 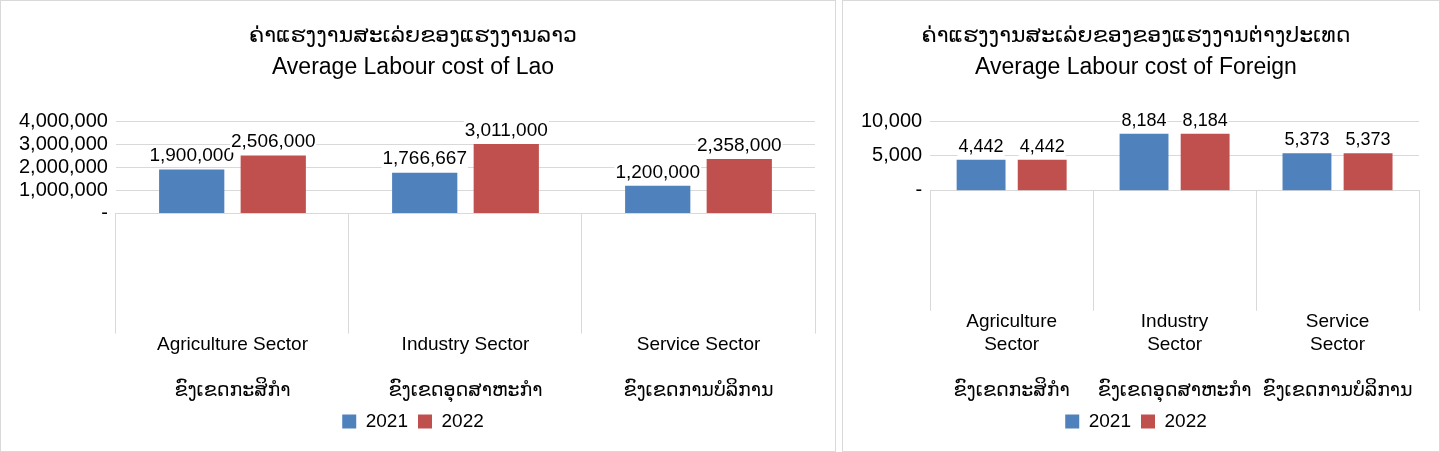 I want to click on data-label: 3,011,000, so click(x=506, y=129).